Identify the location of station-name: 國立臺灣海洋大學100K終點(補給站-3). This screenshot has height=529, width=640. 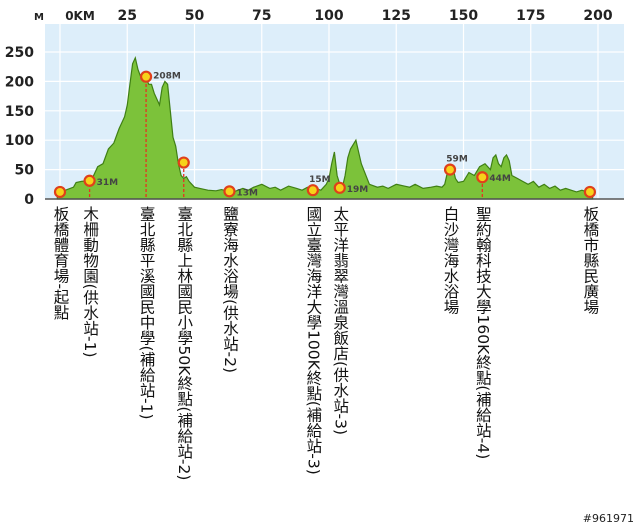
(313, 340).